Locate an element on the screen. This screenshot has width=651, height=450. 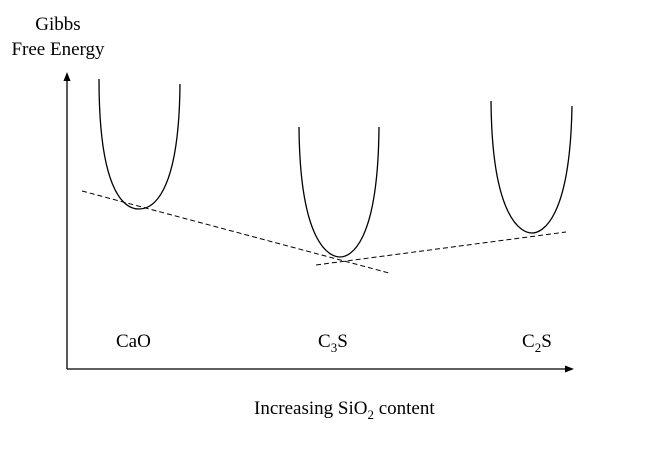
c3s-energy-curve is located at coordinates (339, 192).